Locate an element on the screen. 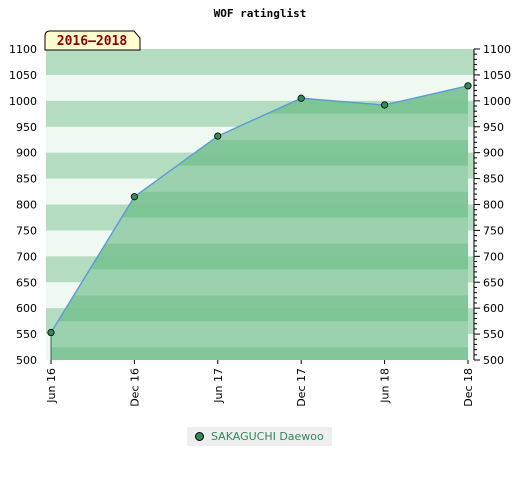 The image size is (520, 480). y-tick-label-left: 550 is located at coordinates (26, 334).